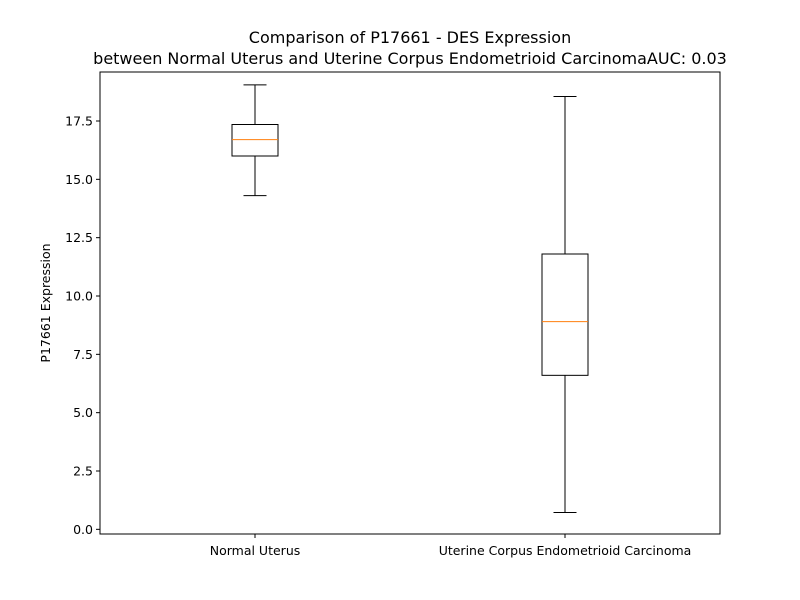  What do you see at coordinates (410, 37) in the screenshot?
I see `chart-title-line-1: Comparison of P17661 - DES Expression` at bounding box center [410, 37].